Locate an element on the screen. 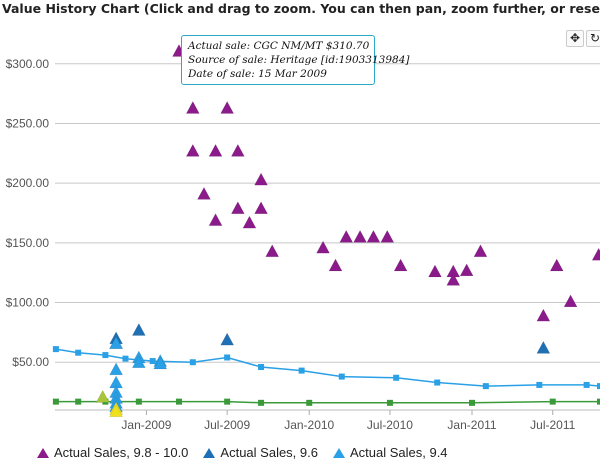 This screenshot has height=465, width=600. legend-item-94: Actual Sales, 9.4 is located at coordinates (390, 452).